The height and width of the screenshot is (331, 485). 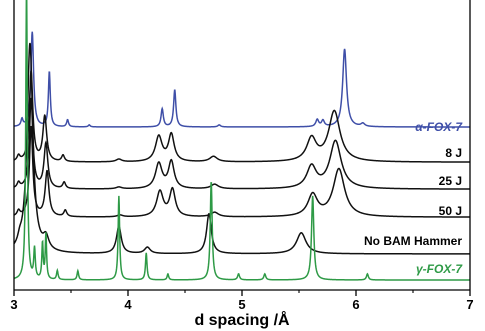 I want to click on series-label-1: α-FOX-7, so click(x=439, y=127).